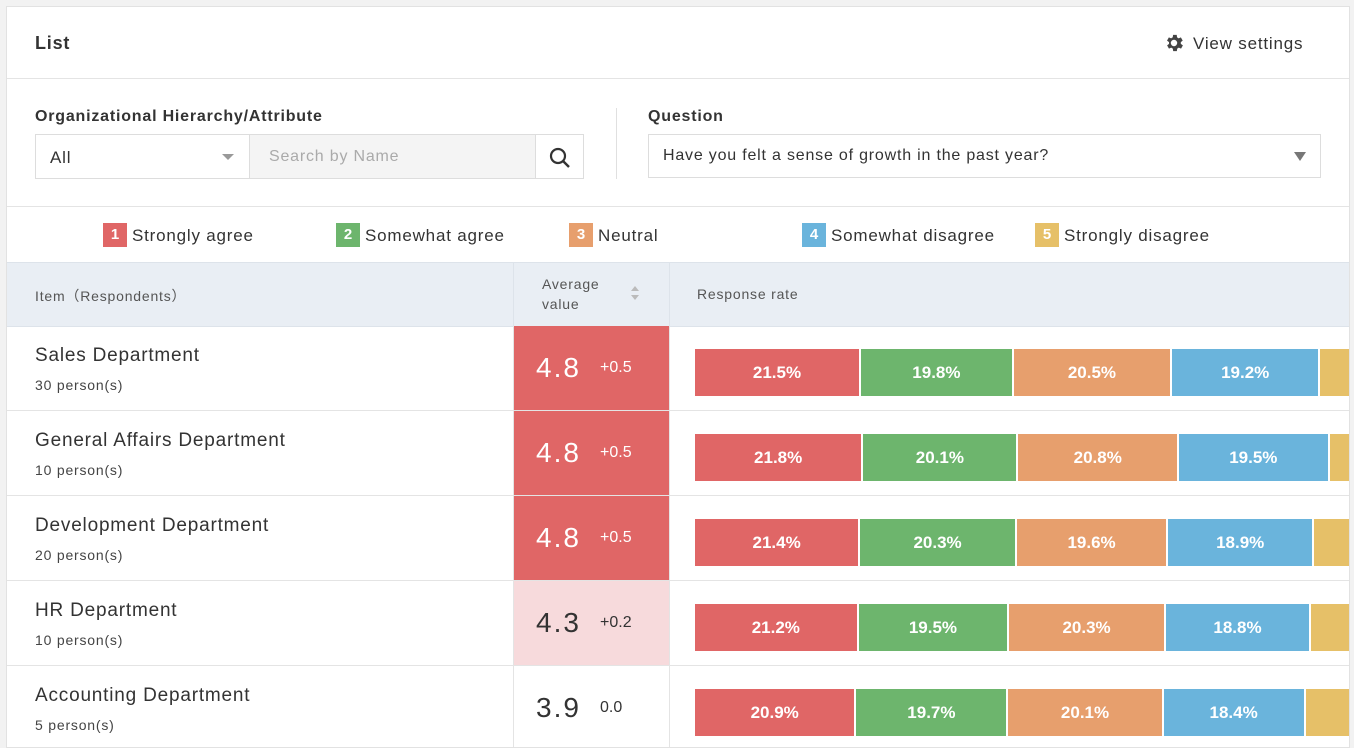  What do you see at coordinates (179, 116) in the screenshot?
I see `hierarchy-label: Organizational Hierarchy/Attribute` at bounding box center [179, 116].